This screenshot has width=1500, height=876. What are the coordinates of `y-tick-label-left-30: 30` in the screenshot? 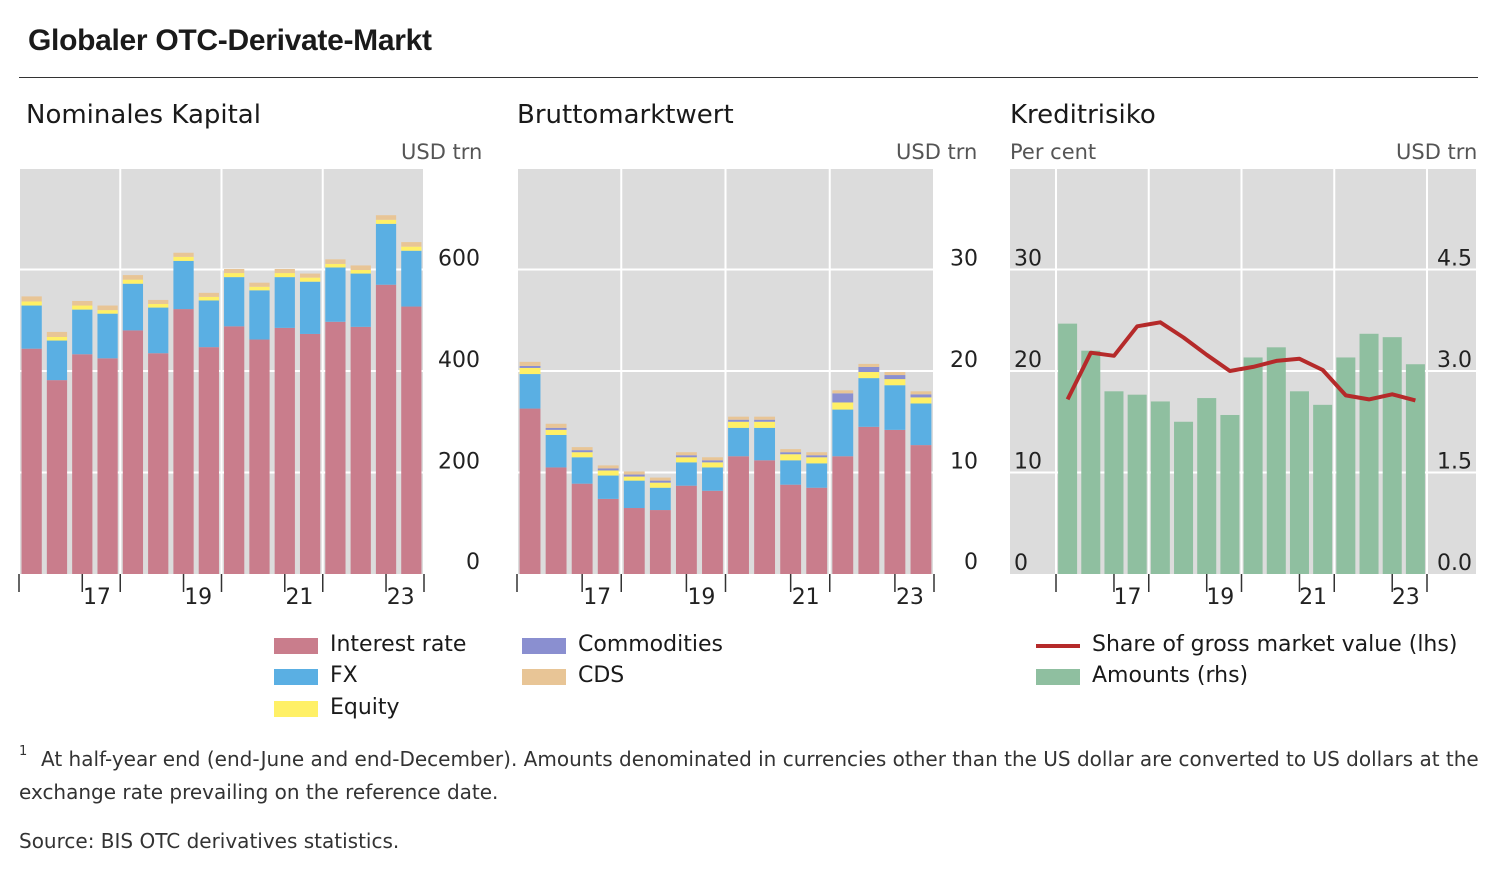 It's located at (1028, 259).